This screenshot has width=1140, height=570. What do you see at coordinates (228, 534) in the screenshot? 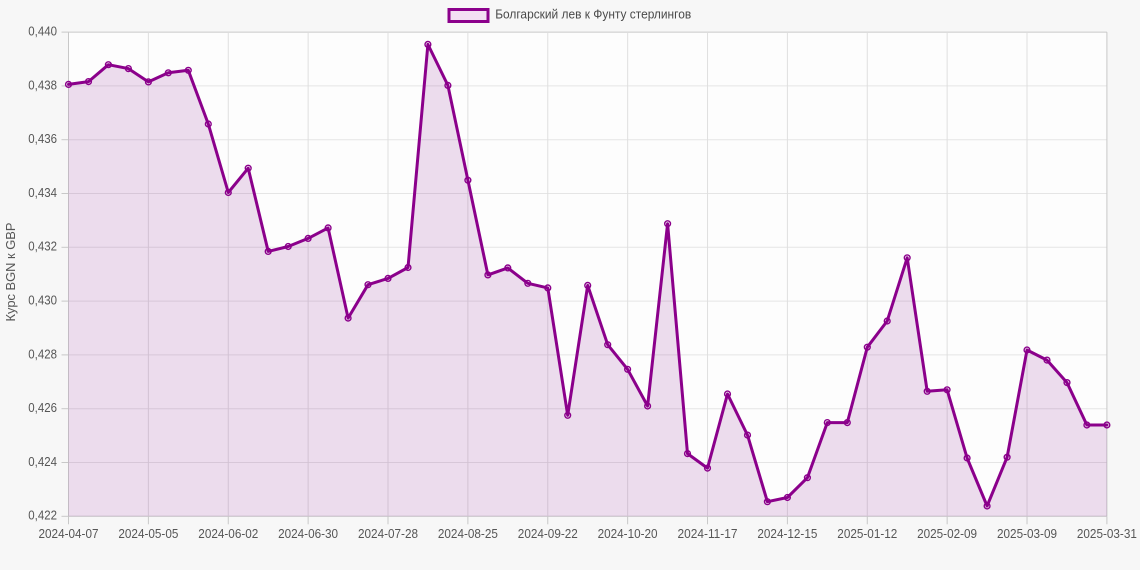
I see `svg-text: 2024-06-02` at bounding box center [228, 534].